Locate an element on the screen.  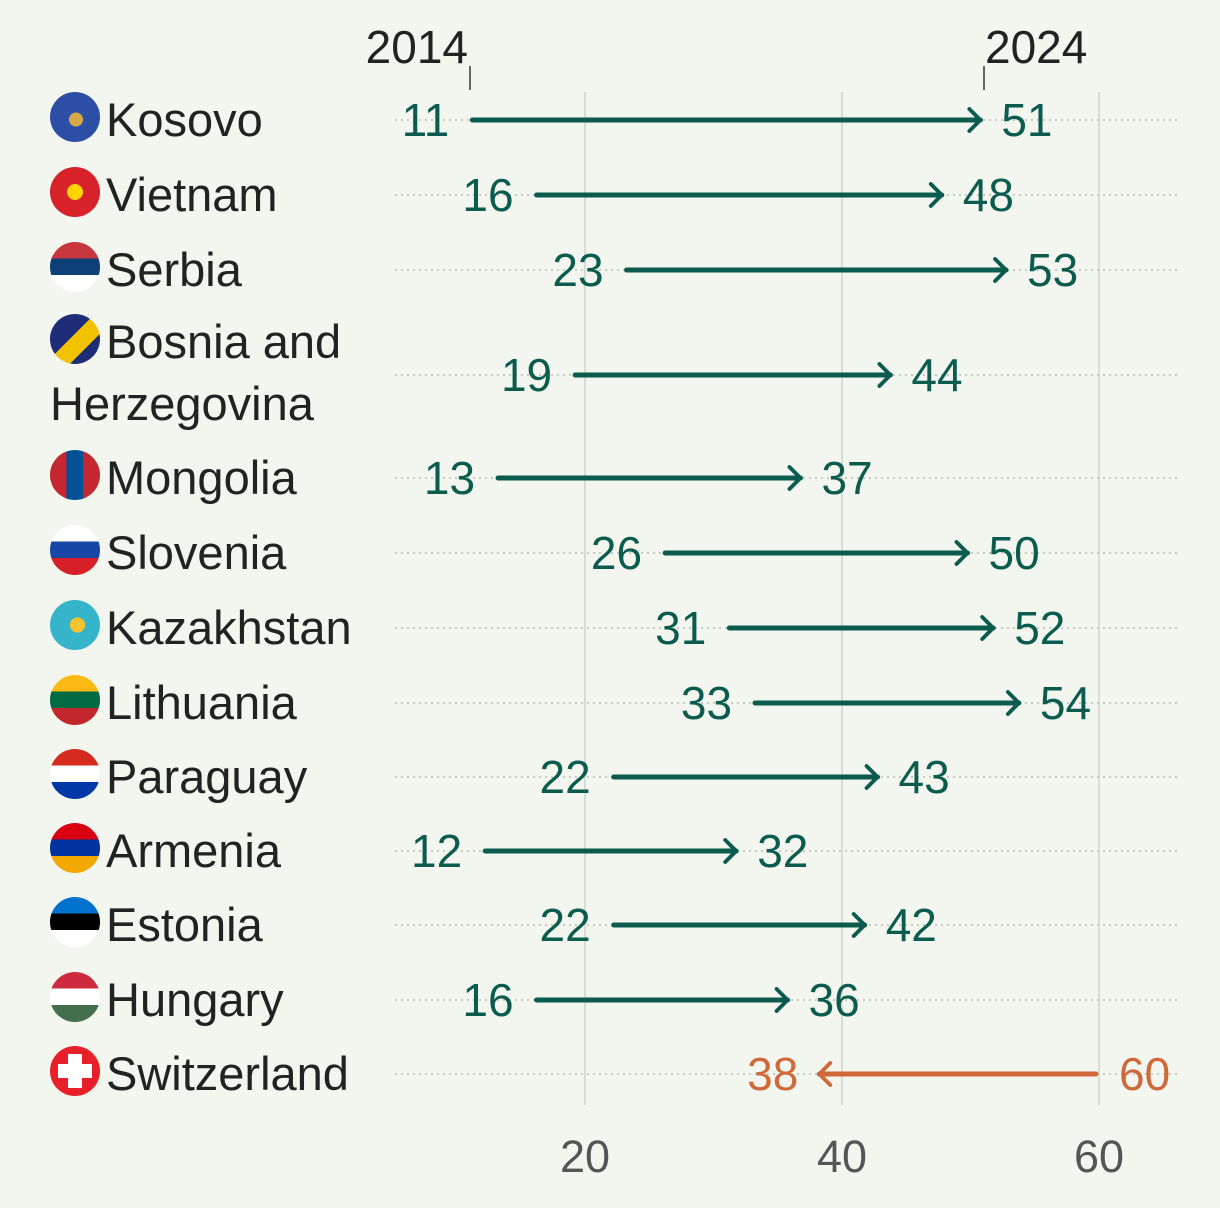
country-name: Switzerland is located at coordinates (227, 1073).